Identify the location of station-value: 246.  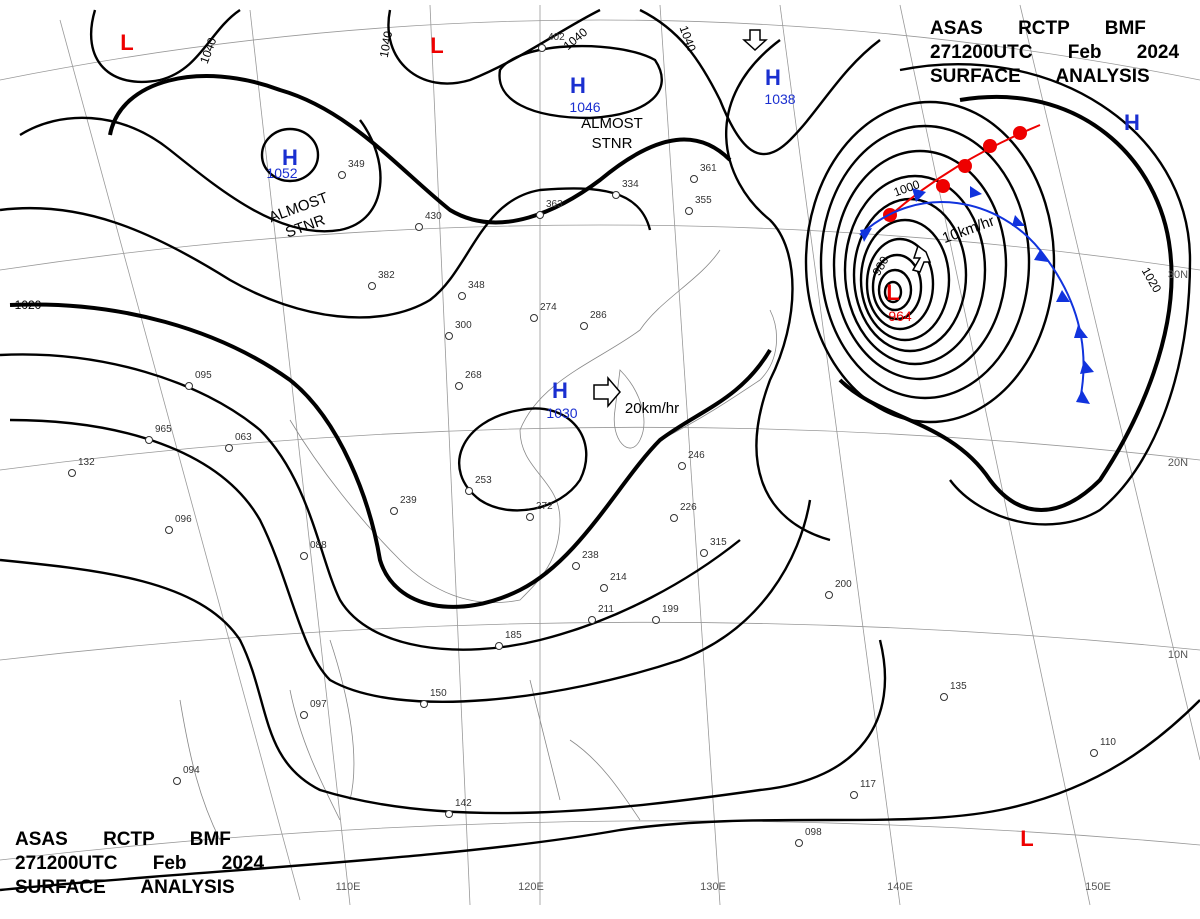
(696, 455).